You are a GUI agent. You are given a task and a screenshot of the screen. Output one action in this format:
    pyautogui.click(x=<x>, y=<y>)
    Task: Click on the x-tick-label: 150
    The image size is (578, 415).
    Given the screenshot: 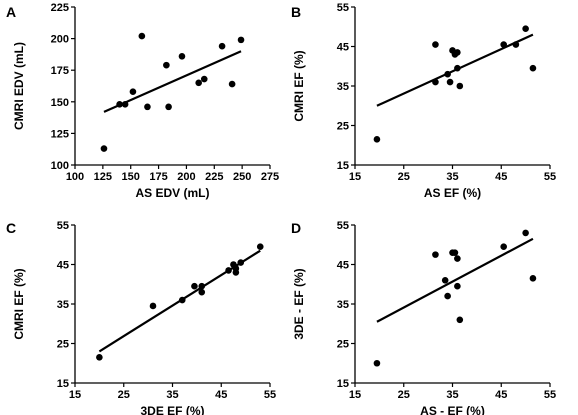 What is the action you would take?
    pyautogui.click(x=131, y=177)
    